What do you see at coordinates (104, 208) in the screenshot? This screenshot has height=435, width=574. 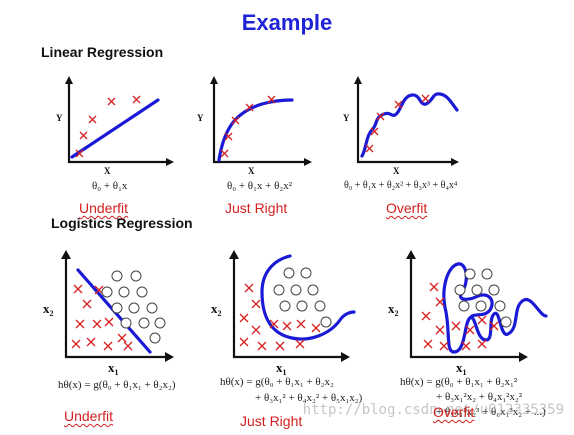 I see `label-linear-underfit: Underfit` at bounding box center [104, 208].